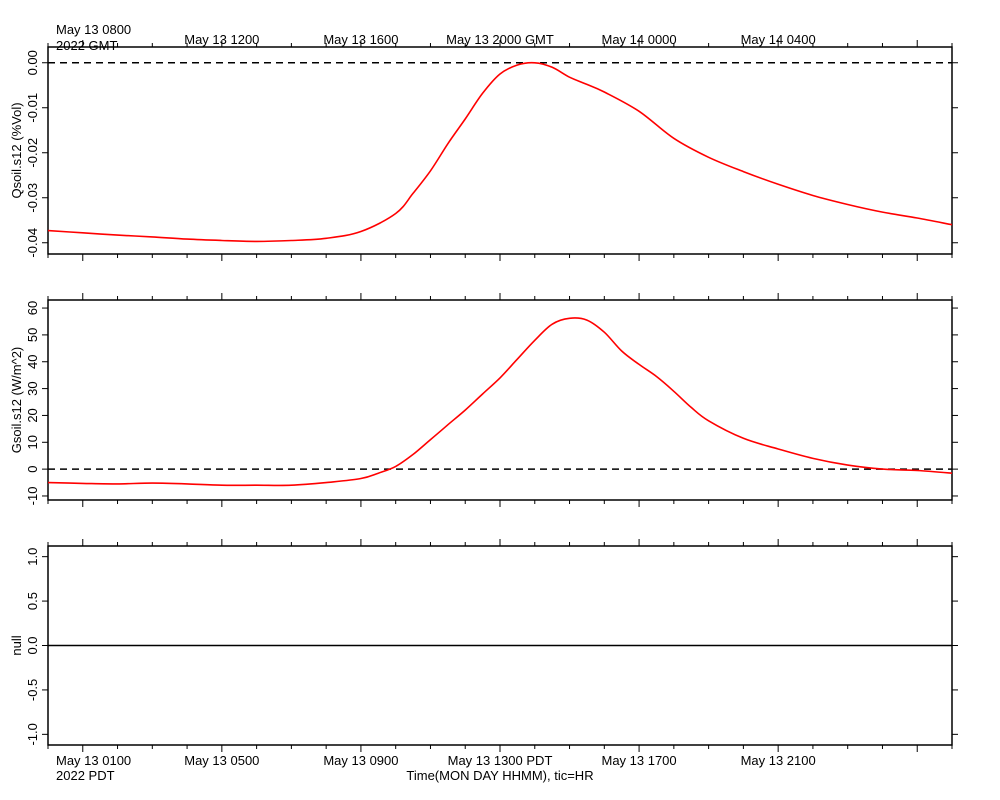 This screenshot has height=800, width=1000. Describe the element at coordinates (32, 496) in the screenshot. I see `y-tick-label: -10` at that location.